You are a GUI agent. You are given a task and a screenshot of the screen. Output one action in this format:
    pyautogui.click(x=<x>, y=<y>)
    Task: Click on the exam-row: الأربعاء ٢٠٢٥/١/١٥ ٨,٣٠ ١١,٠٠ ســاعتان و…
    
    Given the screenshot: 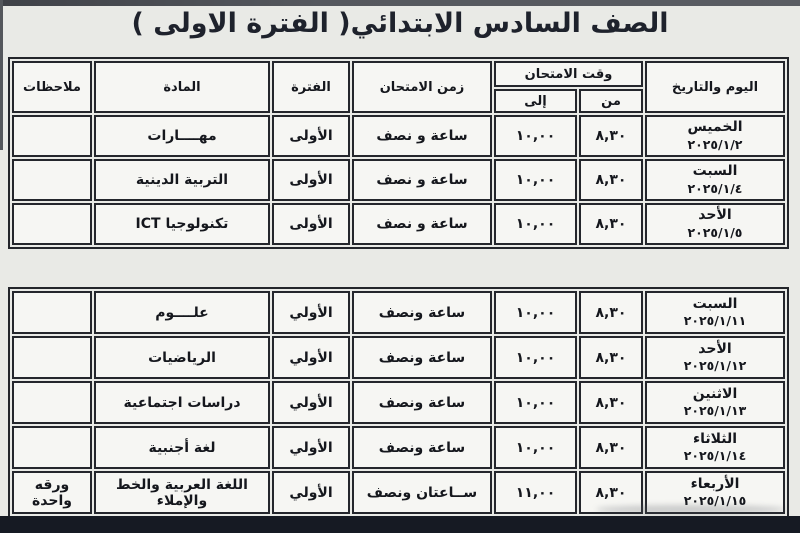 What is the action you would take?
    pyautogui.click(x=398, y=492)
    